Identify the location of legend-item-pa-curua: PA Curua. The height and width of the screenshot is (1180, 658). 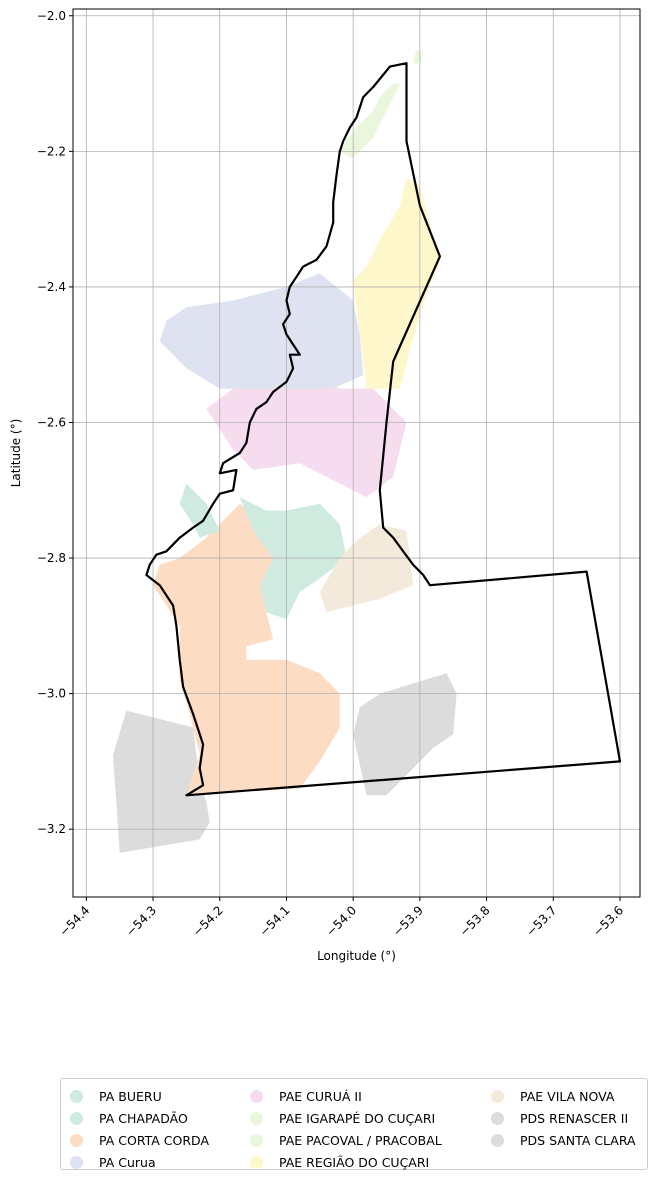
(135, 1162).